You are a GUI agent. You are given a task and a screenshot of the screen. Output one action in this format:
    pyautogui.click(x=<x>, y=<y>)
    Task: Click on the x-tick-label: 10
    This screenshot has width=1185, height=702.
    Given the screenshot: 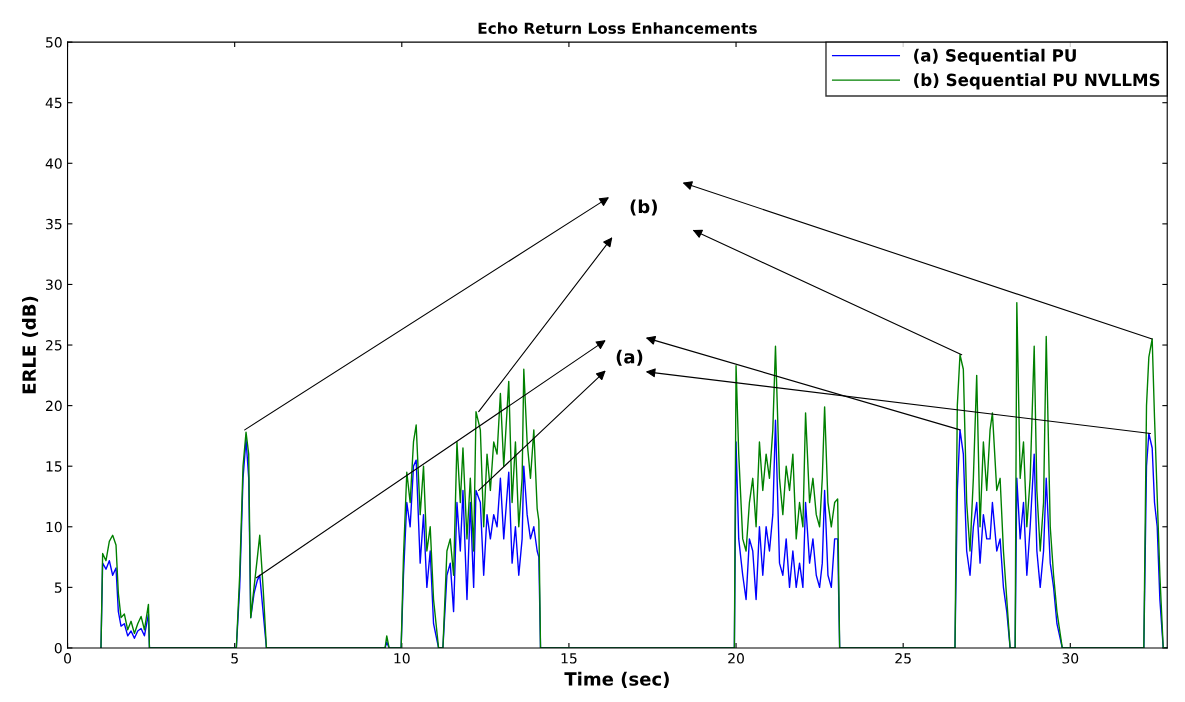 What is the action you would take?
    pyautogui.click(x=402, y=658)
    